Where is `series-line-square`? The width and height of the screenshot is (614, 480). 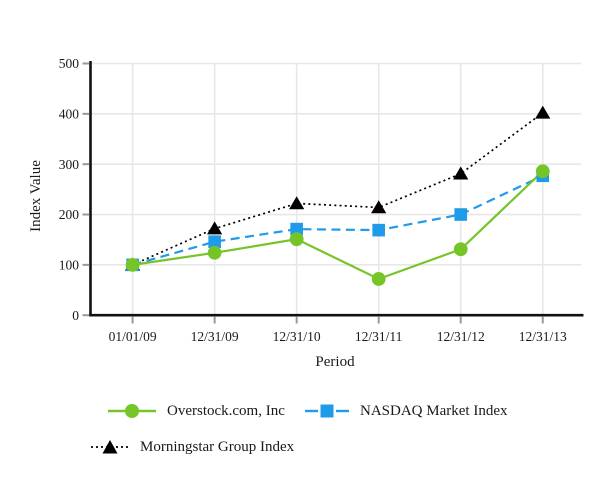 series-line-square is located at coordinates (338, 220).